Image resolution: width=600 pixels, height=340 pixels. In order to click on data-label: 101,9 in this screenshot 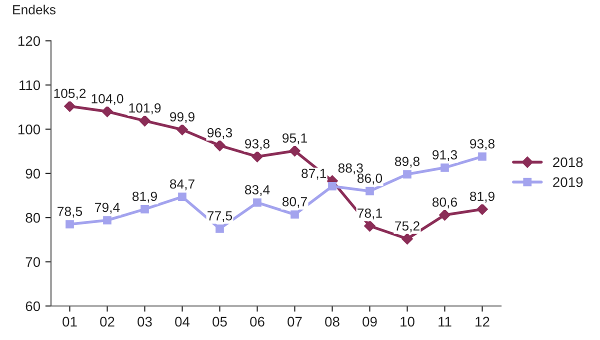, I will do `click(145, 108)`.